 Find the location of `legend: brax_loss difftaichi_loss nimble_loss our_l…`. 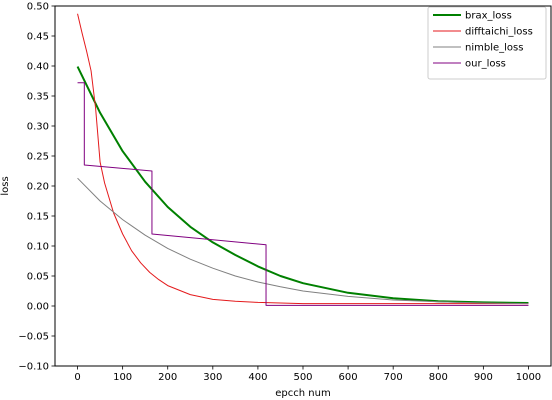

legend: brax_loss difftaichi_loss nimble_loss our_l… is located at coordinates (487, 43).